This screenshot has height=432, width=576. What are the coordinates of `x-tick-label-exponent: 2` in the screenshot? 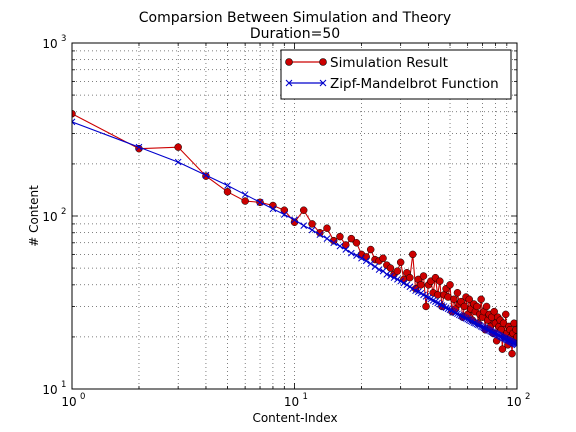 It's located at (527, 397).